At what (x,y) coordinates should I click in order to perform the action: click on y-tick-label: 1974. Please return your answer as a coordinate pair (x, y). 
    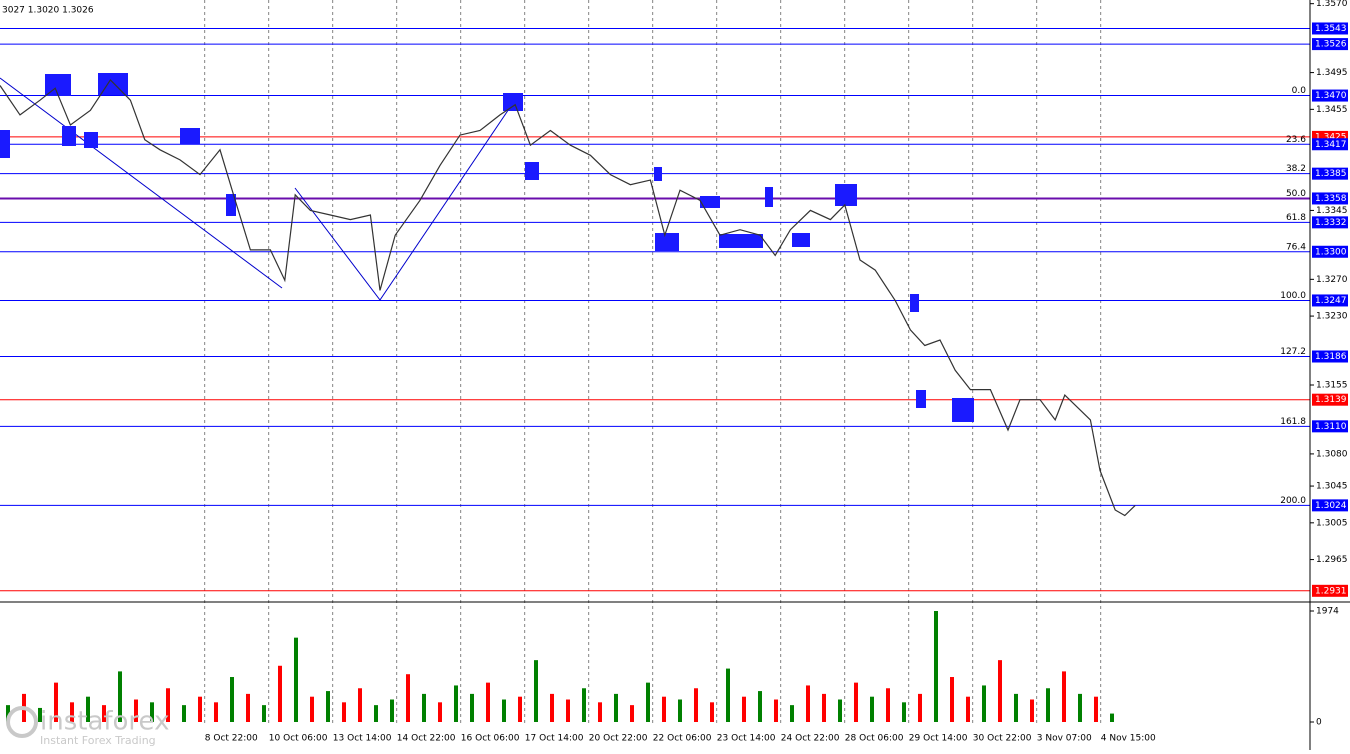
    Looking at the image, I should click on (1327, 612).